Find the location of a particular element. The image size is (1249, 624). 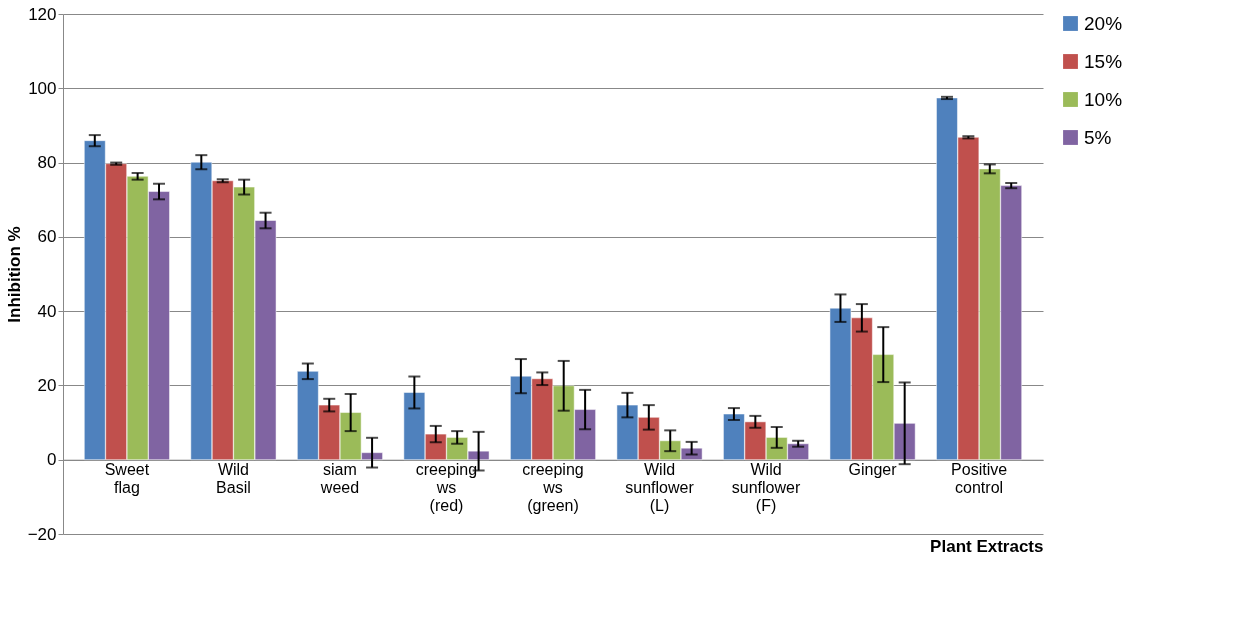

x-tick-label: Sweet flag is located at coordinates (127, 479).